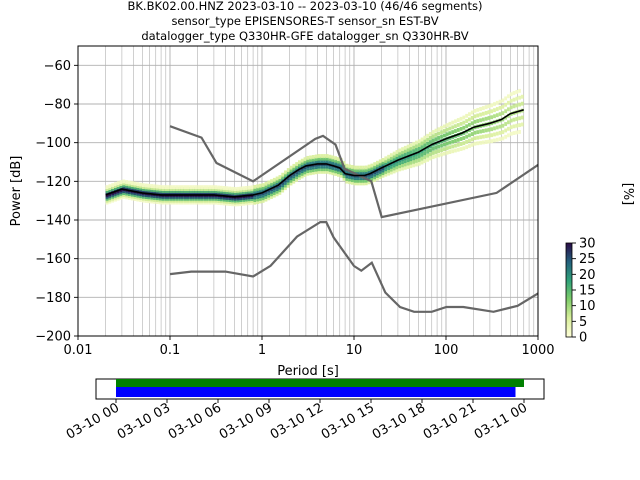 This screenshot has width=640, height=480. I want to click on y-tick-label: −100, so click(53, 143).